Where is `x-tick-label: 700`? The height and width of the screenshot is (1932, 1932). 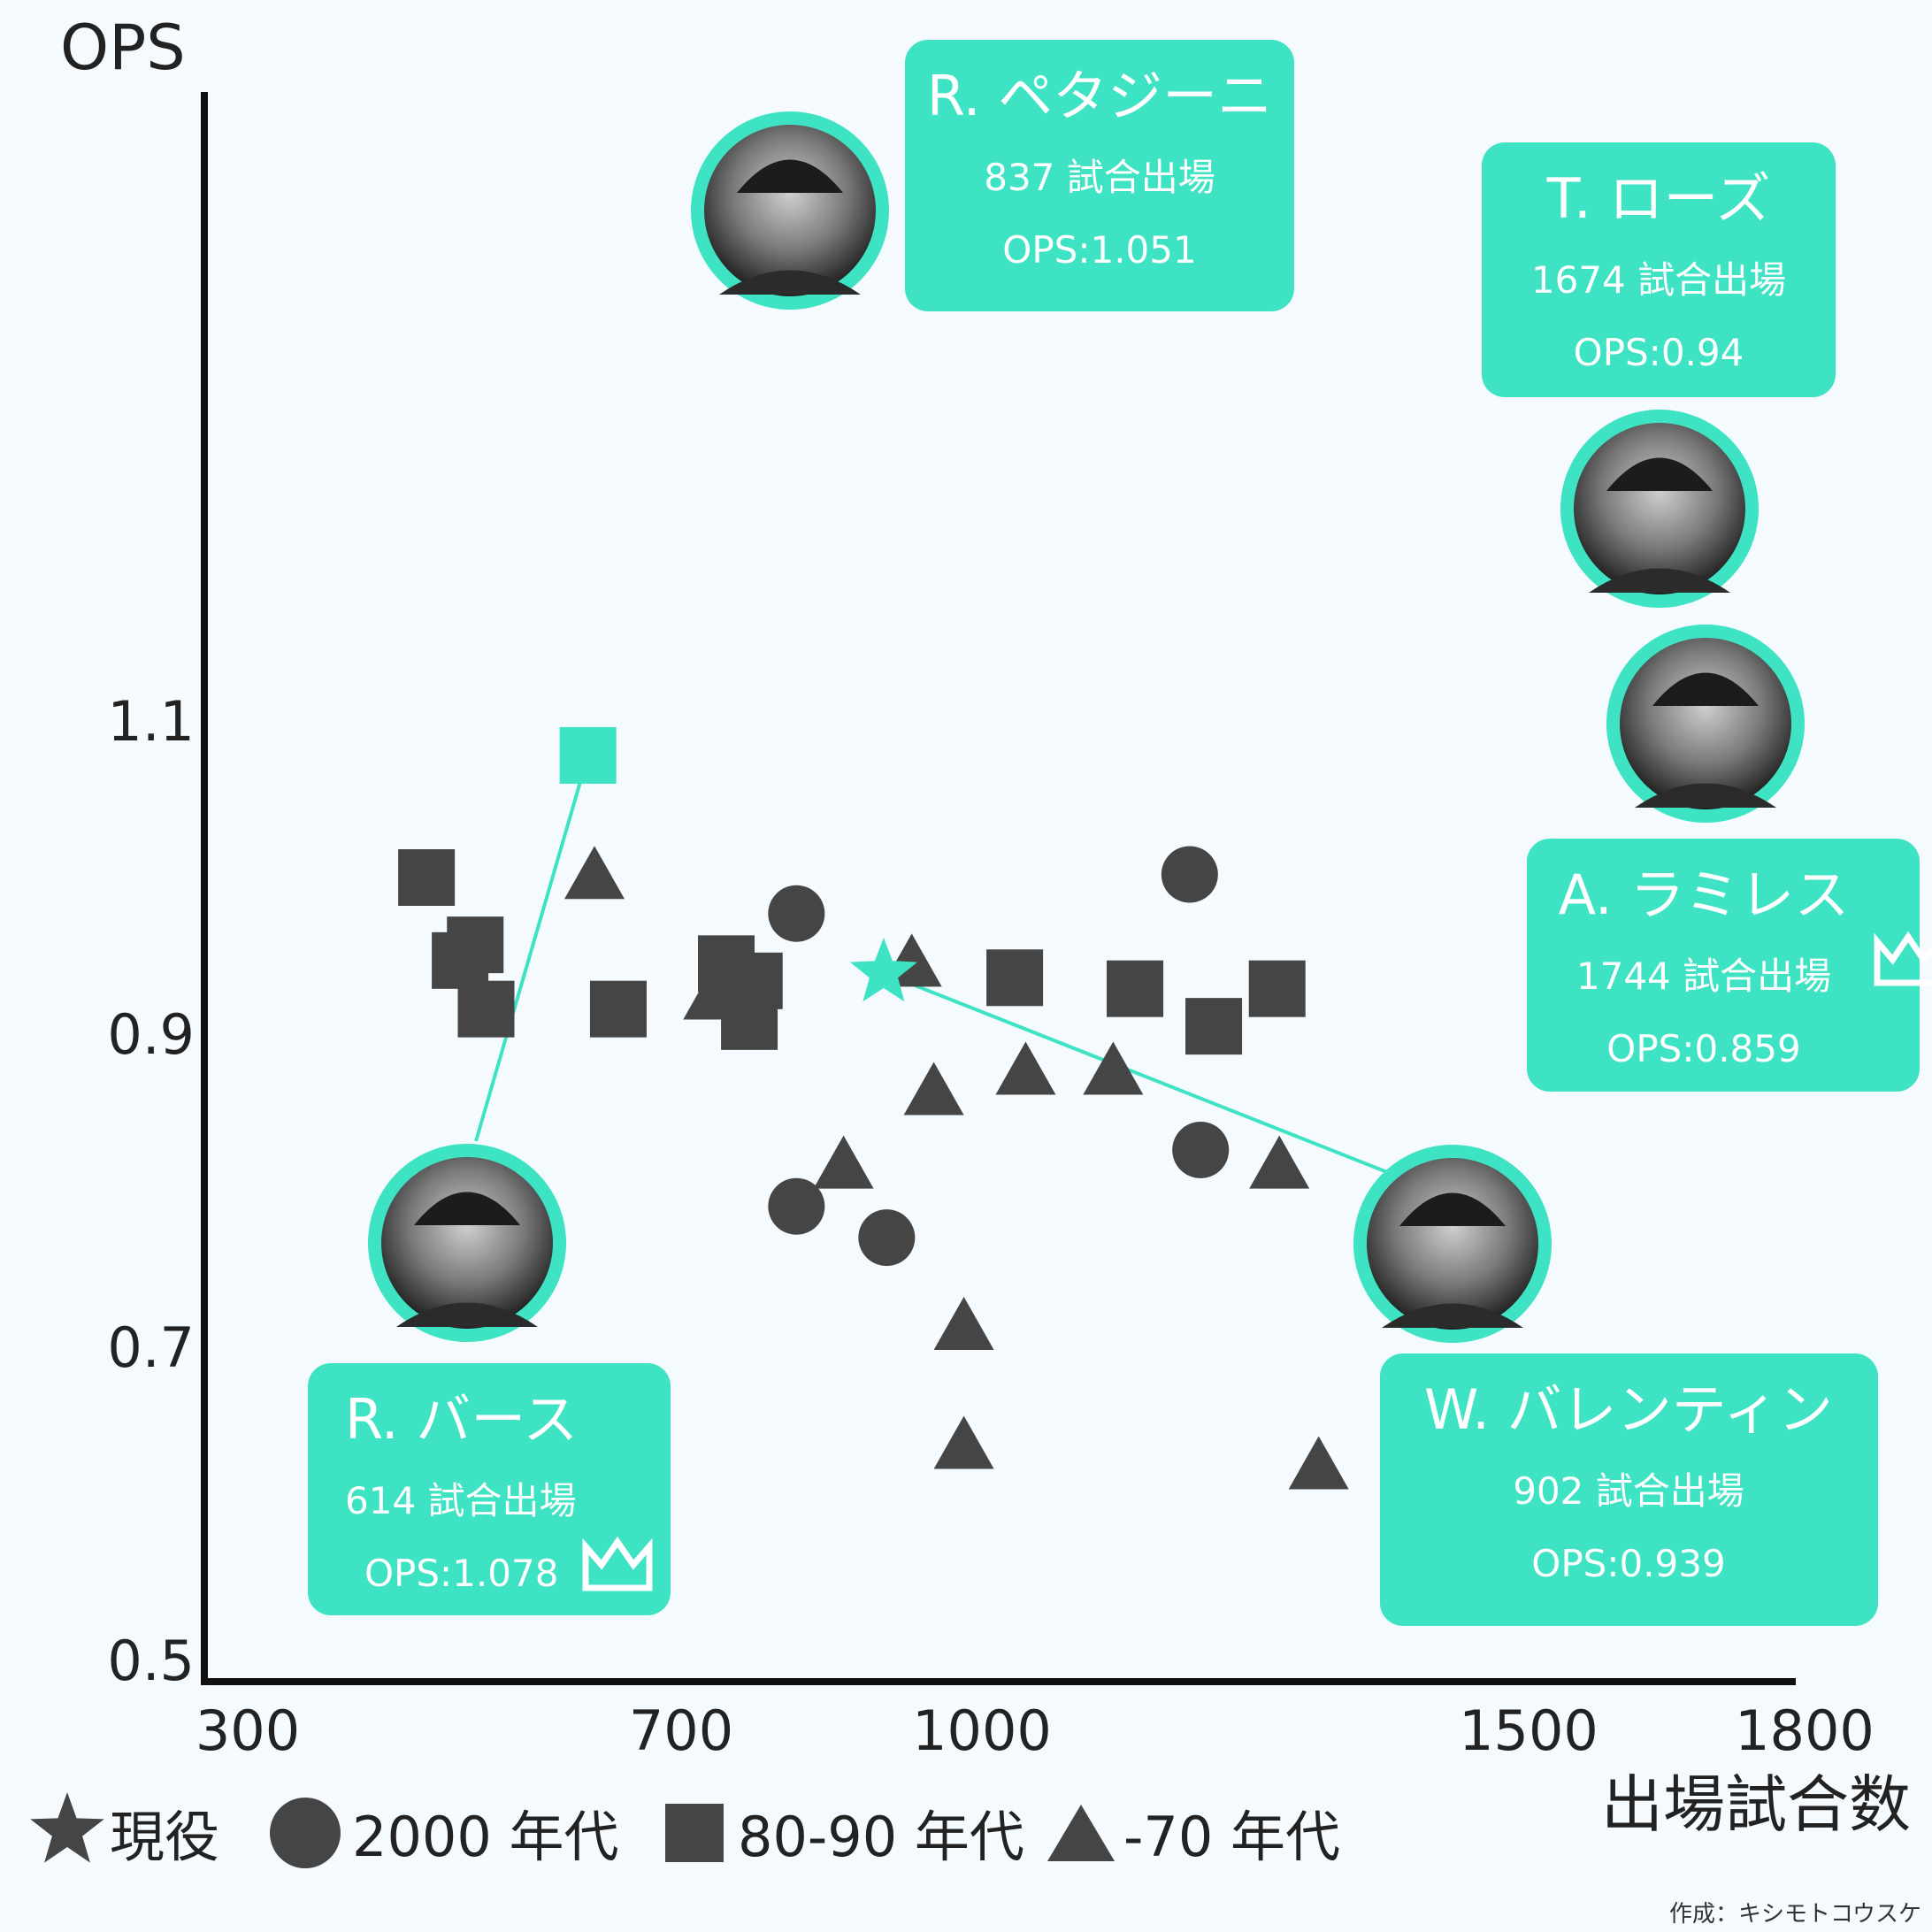 x-tick-label: 700 is located at coordinates (681, 1730).